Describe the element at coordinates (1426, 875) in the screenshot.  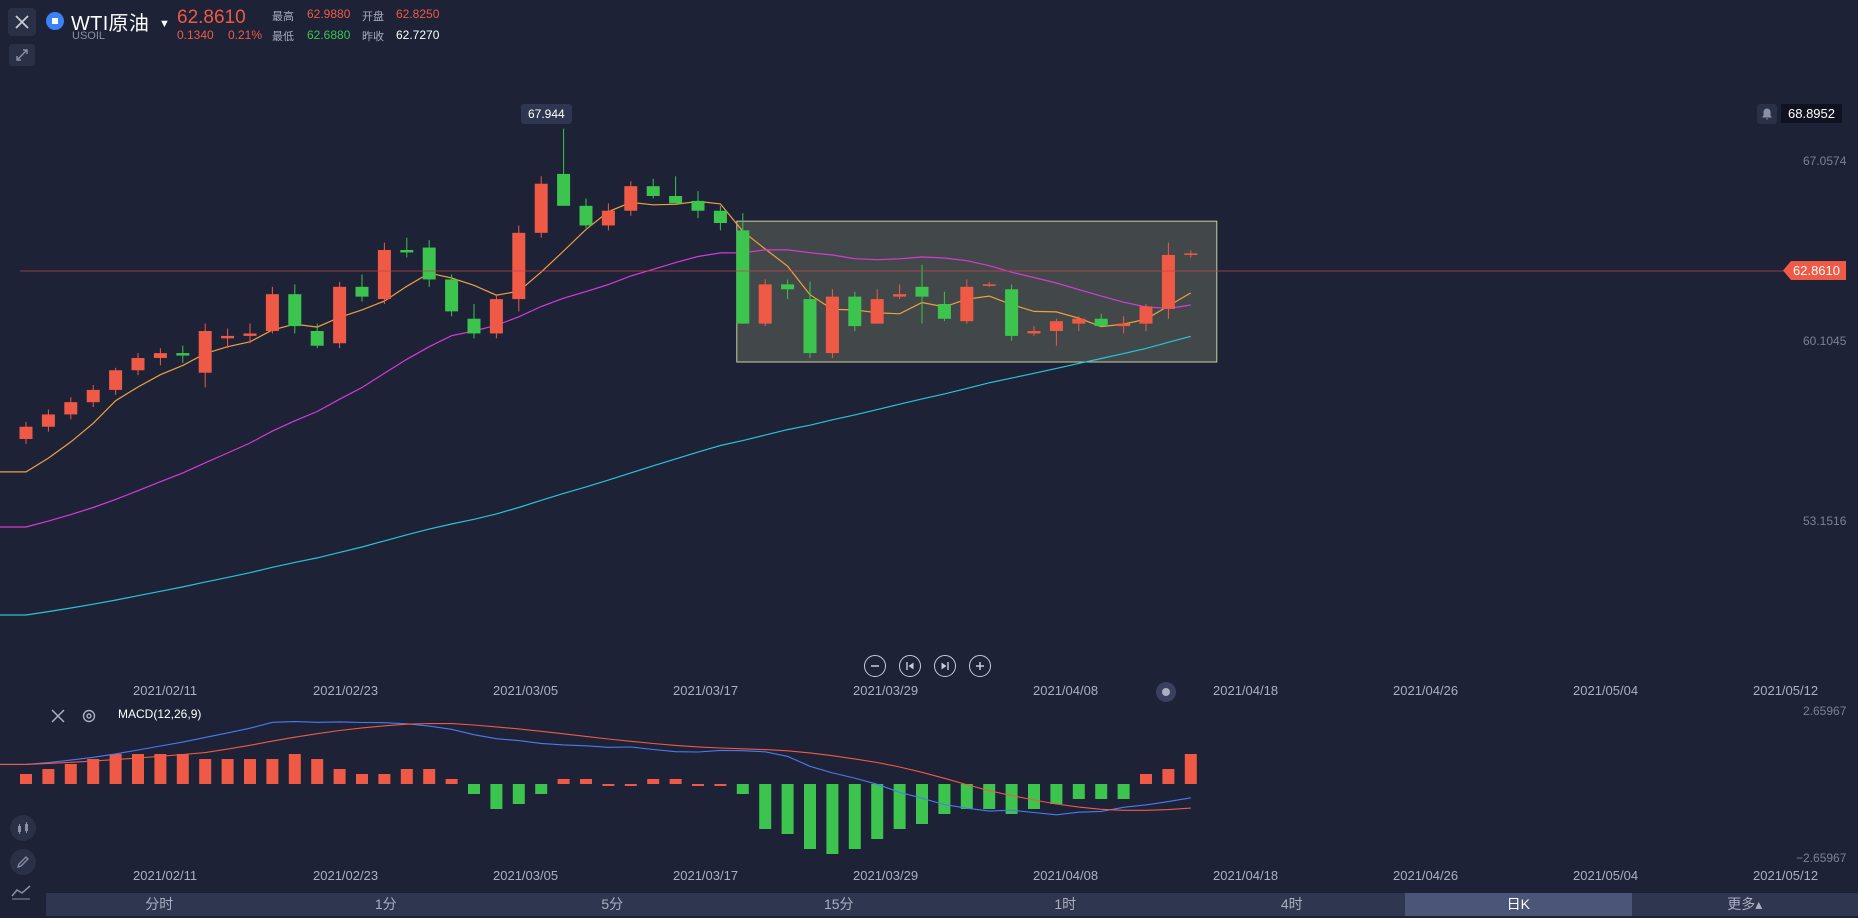
I see `macd-date-label: 2021/04/26` at that location.